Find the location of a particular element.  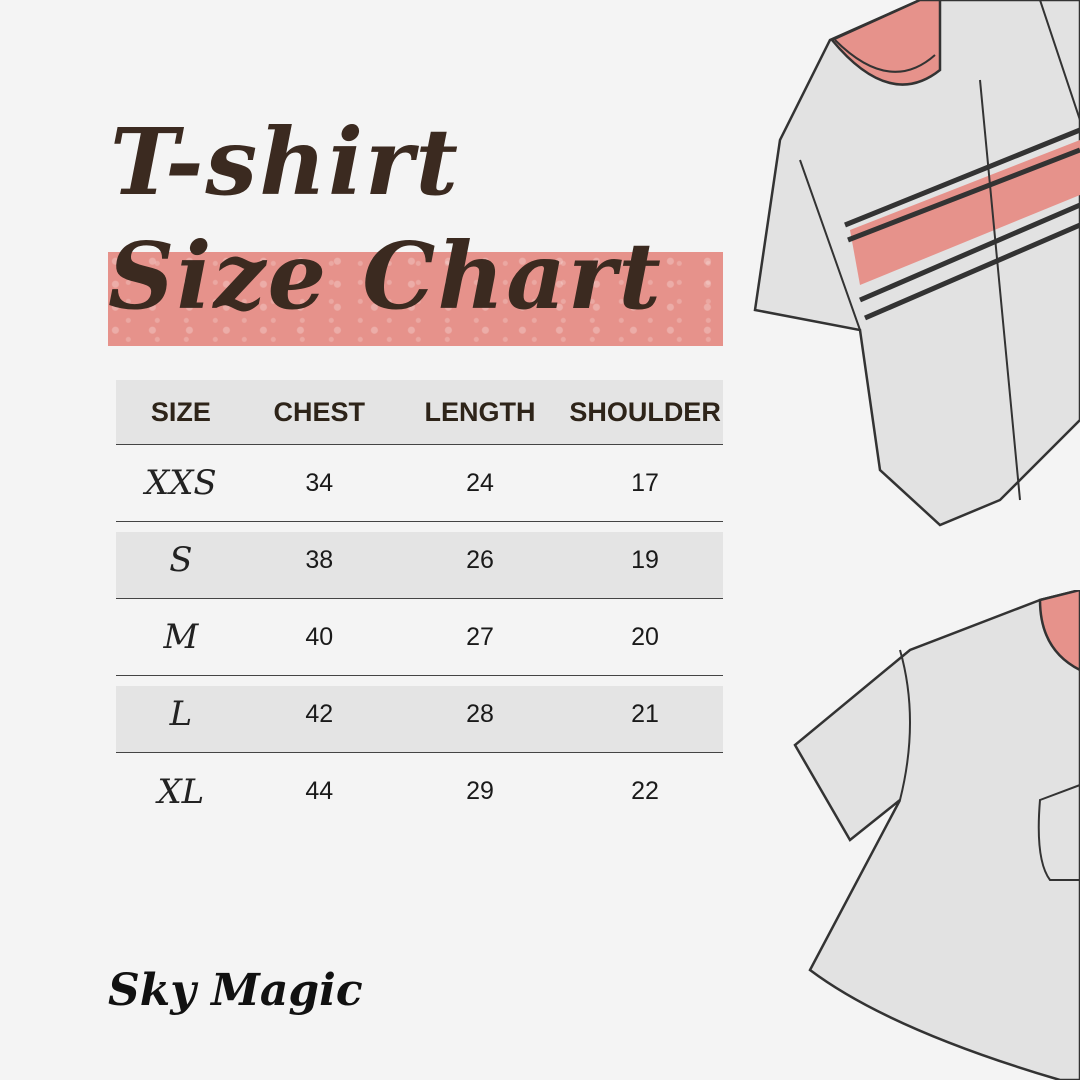

page-title-line2: Size Chart is located at coordinates (385, 276).